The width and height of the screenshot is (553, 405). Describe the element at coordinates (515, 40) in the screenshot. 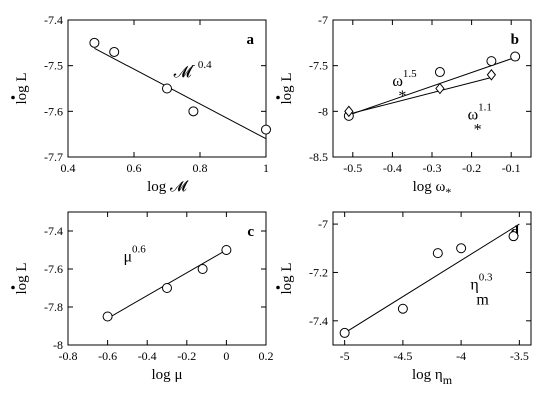

I see `panel-letter: b` at that location.